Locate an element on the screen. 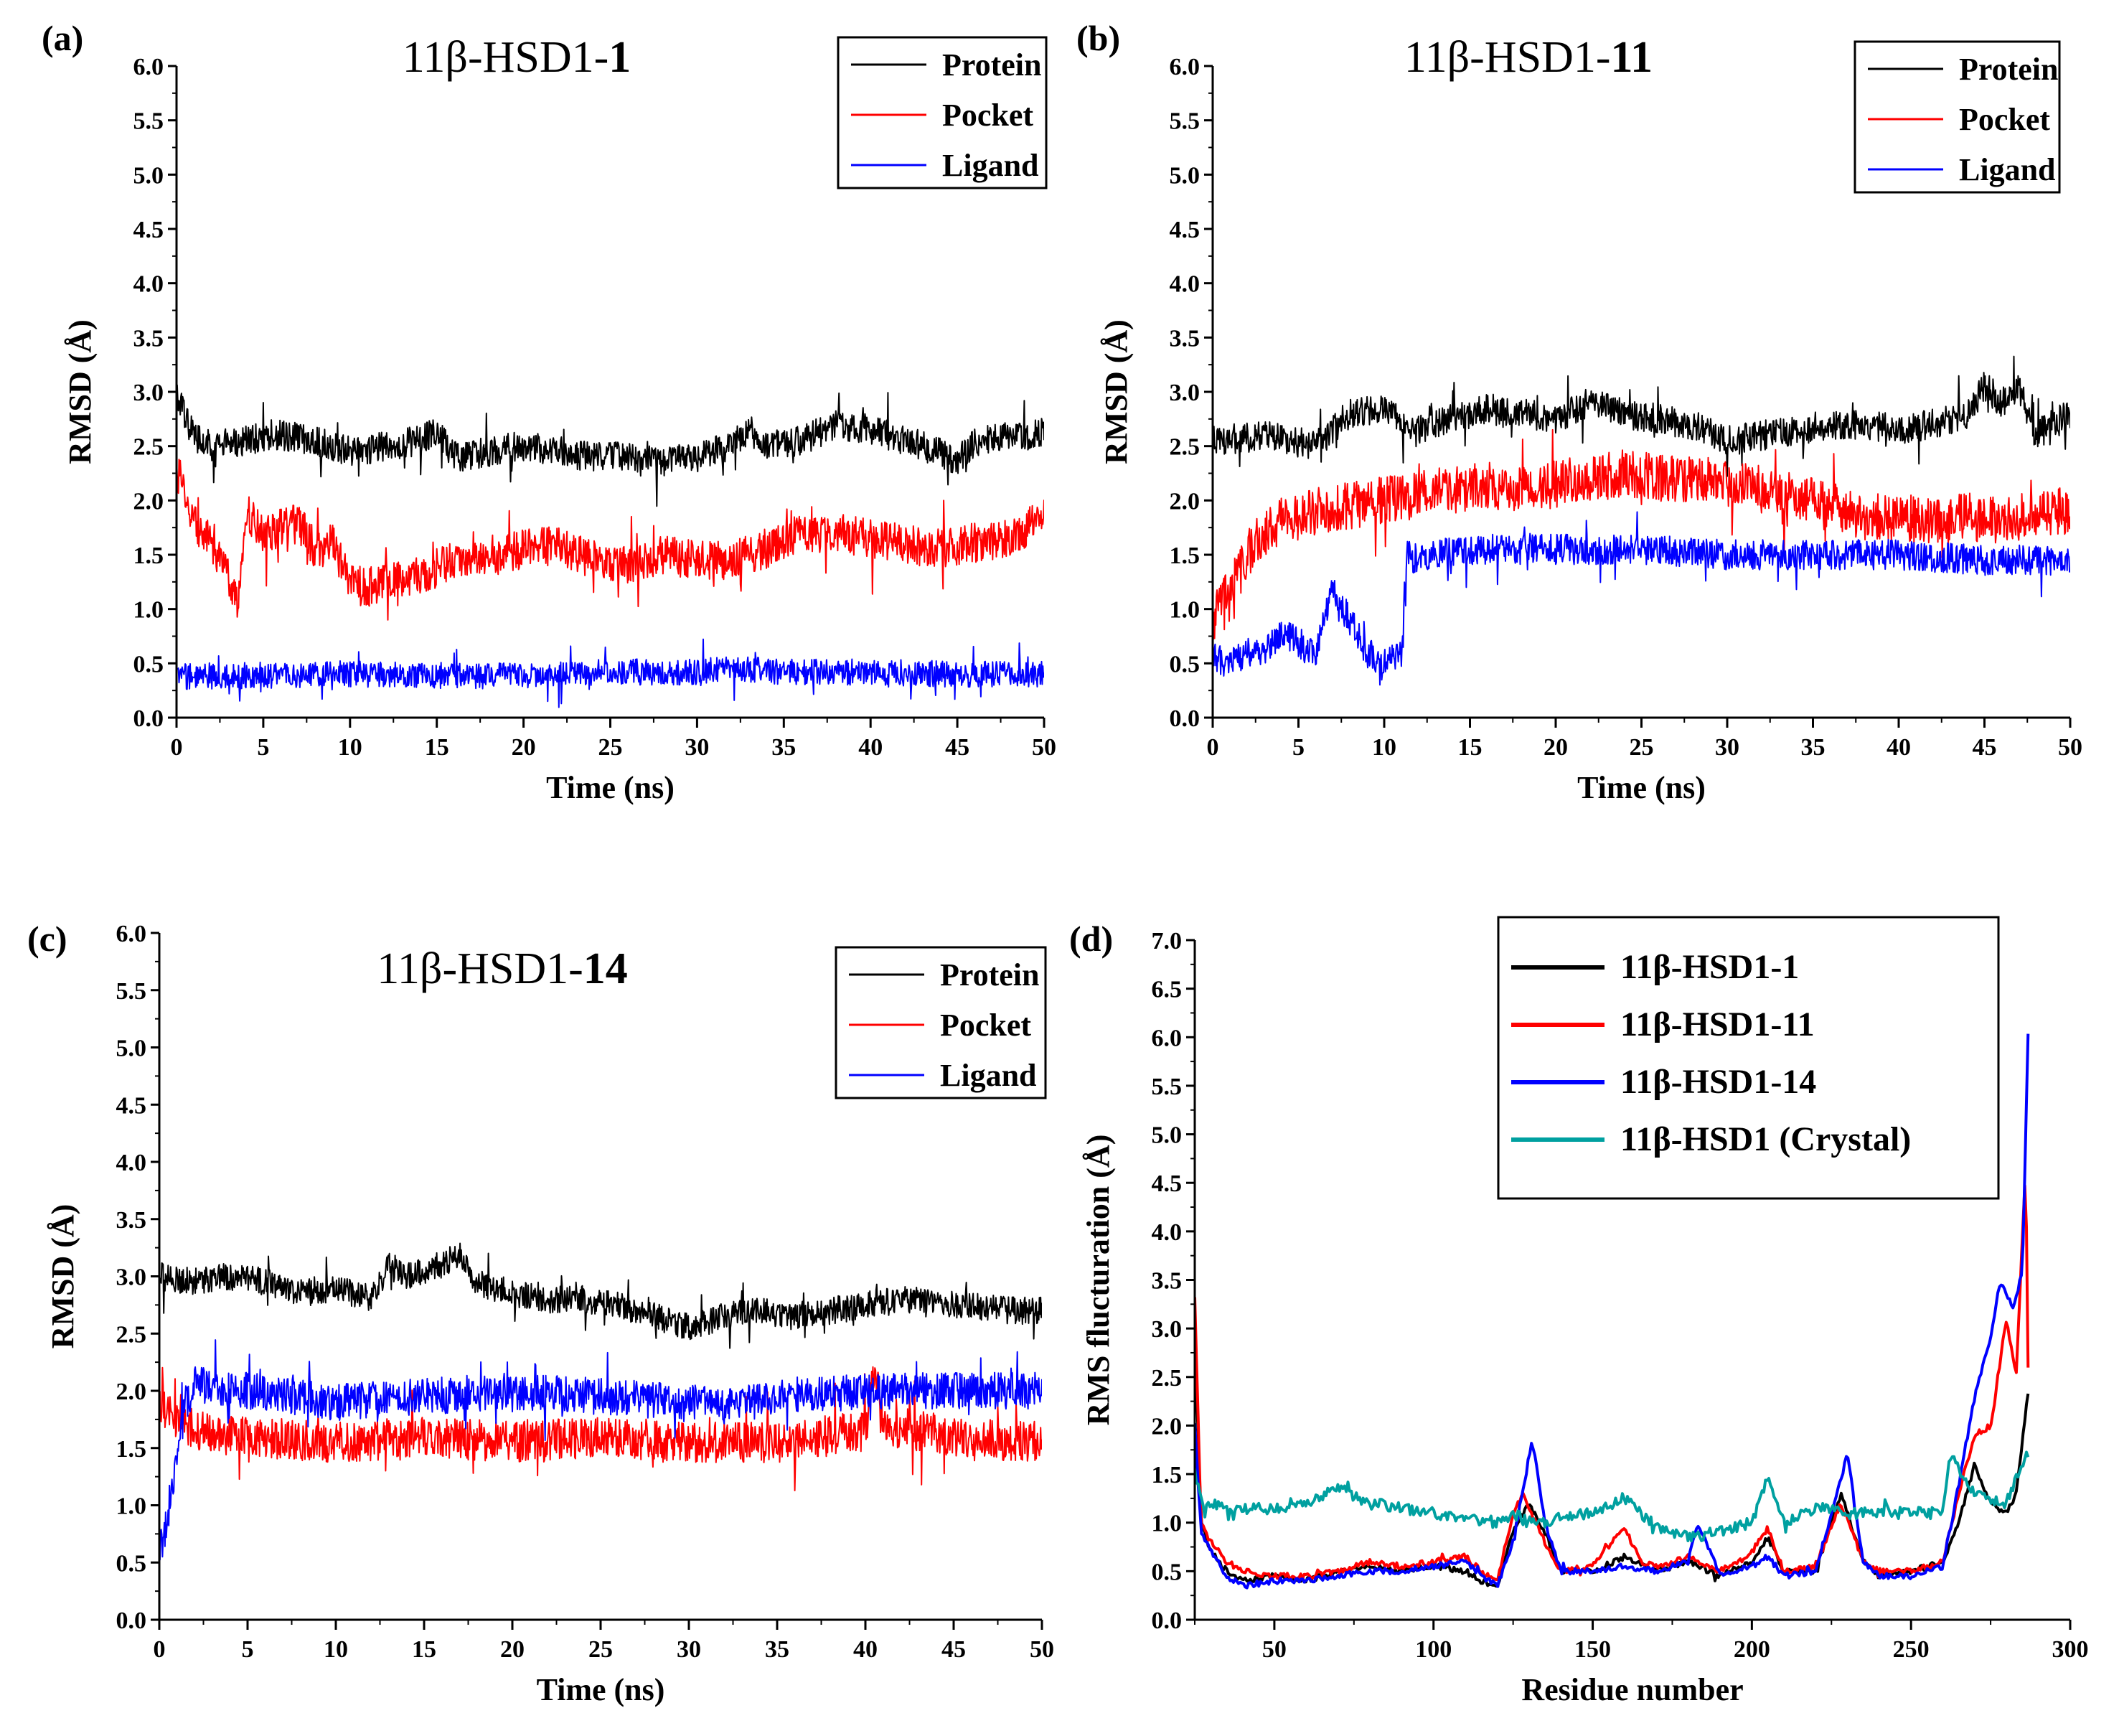  legend-label: 11β-HSD1-1 is located at coordinates (1709, 967).